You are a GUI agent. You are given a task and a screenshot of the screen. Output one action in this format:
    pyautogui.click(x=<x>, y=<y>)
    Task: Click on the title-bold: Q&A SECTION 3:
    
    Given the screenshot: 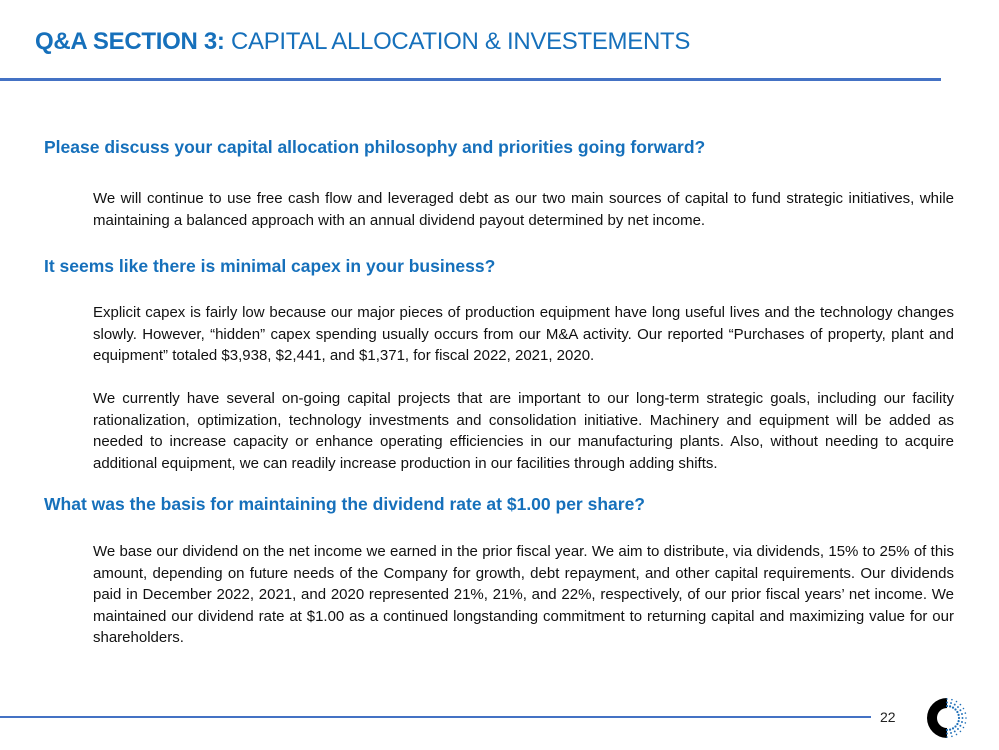 What is the action you would take?
    pyautogui.click(x=130, y=41)
    